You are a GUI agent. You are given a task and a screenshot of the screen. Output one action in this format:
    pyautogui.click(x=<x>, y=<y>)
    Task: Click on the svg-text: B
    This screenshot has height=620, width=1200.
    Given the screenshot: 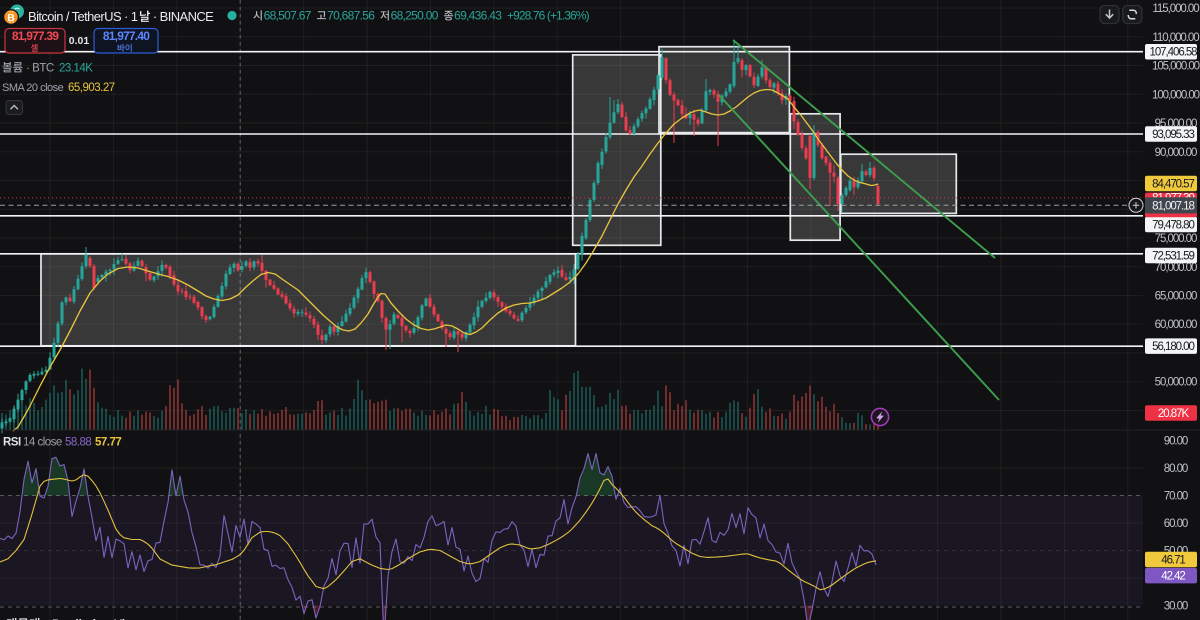 What is the action you would take?
    pyautogui.click(x=11, y=18)
    